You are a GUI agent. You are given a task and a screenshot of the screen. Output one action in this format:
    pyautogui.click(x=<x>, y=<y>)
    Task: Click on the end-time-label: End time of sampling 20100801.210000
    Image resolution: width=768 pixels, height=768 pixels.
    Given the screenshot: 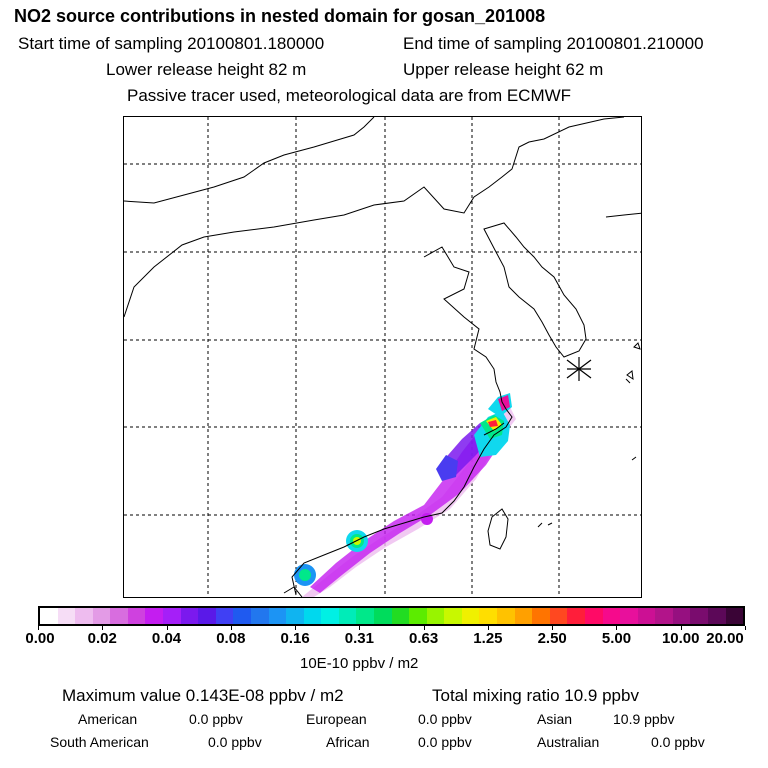 What is the action you would take?
    pyautogui.click(x=553, y=43)
    